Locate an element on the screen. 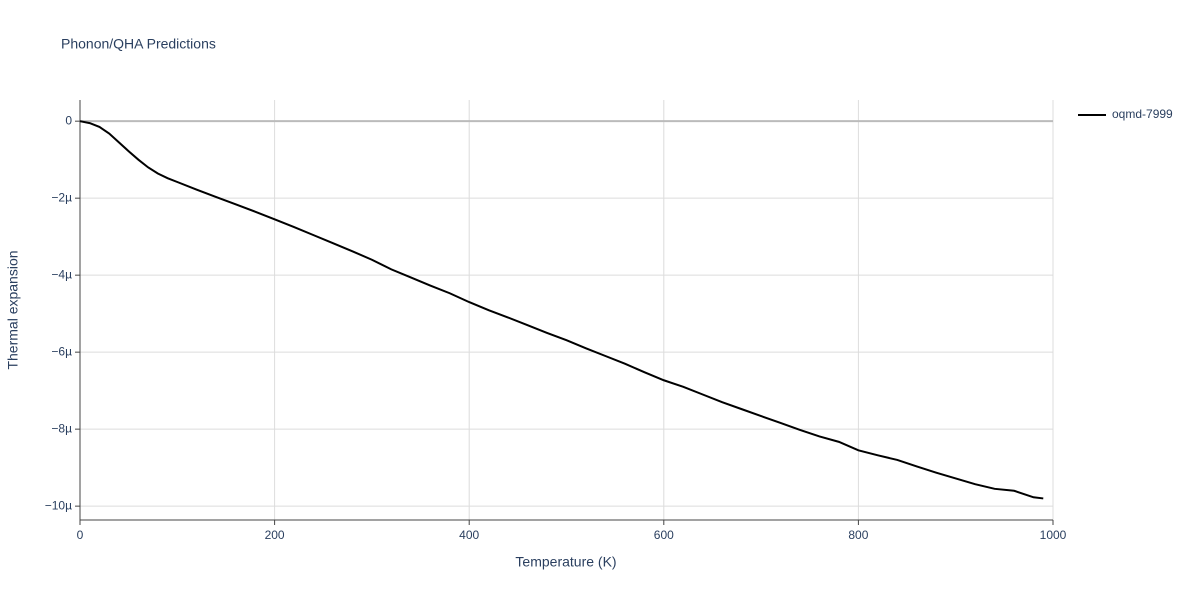  x-axis-title: Temperature (K) is located at coordinates (565, 562).